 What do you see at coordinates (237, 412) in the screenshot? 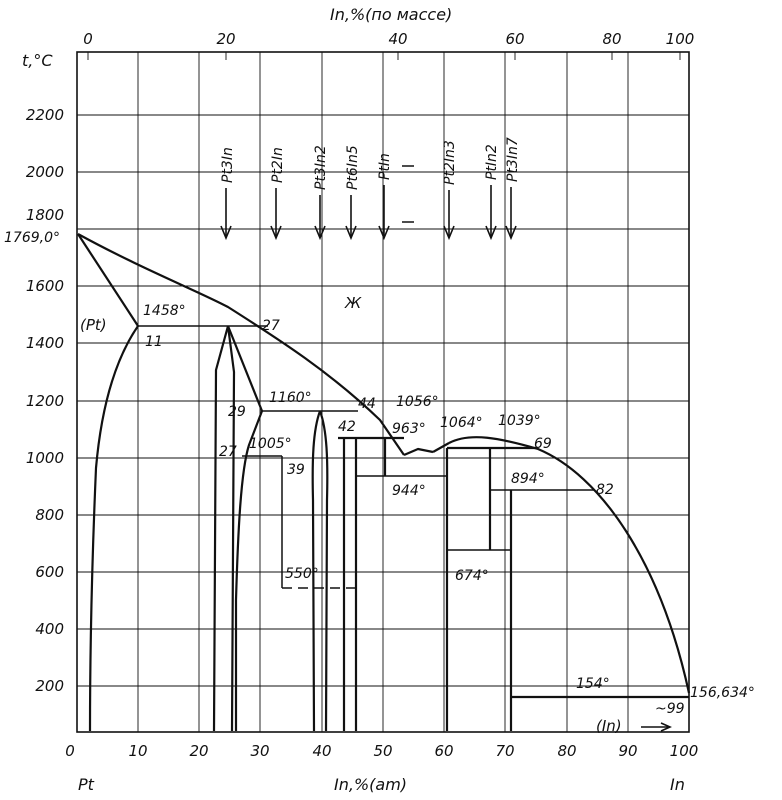
I see `composition-label: 29` at bounding box center [237, 412].